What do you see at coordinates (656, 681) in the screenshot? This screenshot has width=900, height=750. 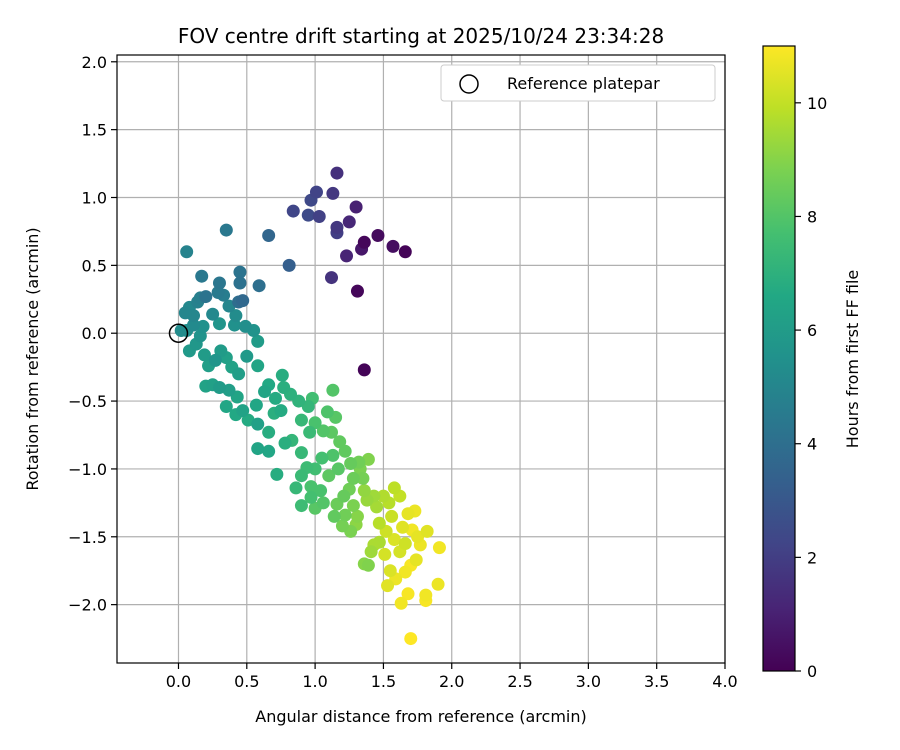 I see `x-tick-label: 3.5` at bounding box center [656, 681].